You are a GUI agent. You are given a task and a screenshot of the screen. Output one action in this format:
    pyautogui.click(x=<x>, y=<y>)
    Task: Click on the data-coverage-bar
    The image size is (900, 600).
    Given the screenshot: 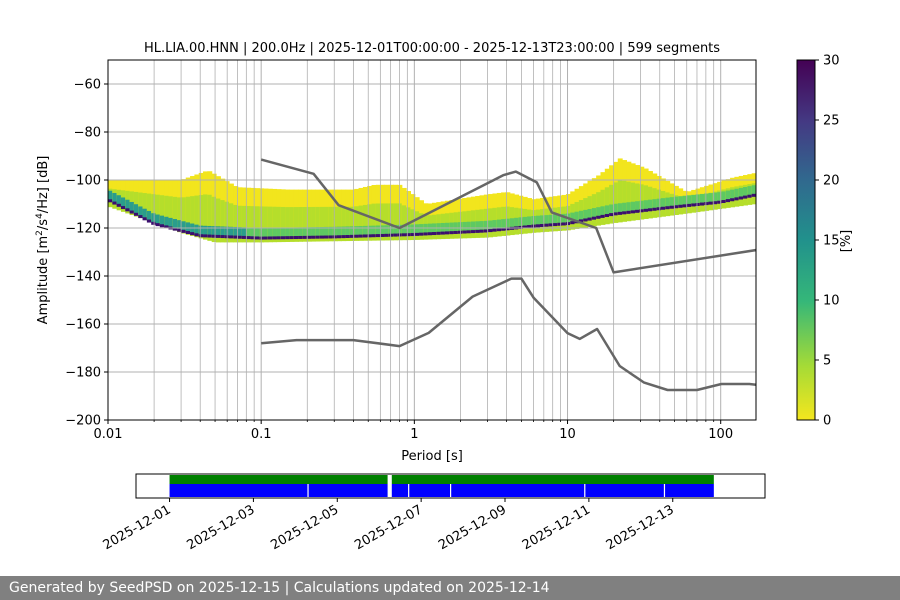 What is the action you would take?
    pyautogui.click(x=552, y=490)
    